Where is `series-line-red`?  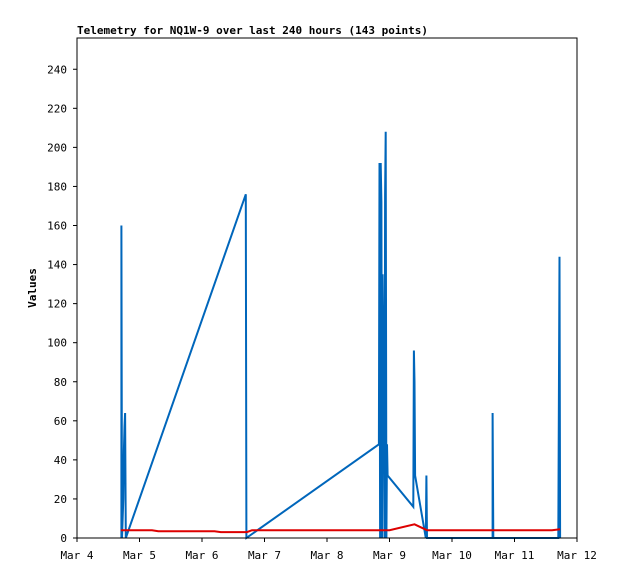
series-line-red is located at coordinates (340, 528).